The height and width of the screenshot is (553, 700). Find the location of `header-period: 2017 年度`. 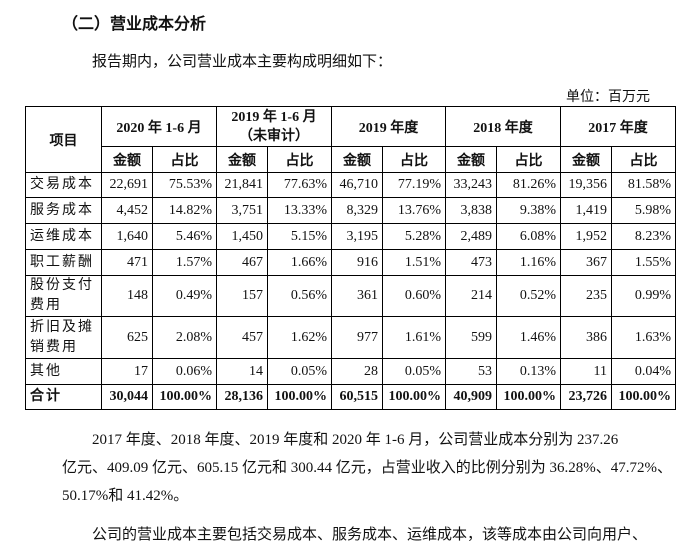

header-period: 2017 年度 is located at coordinates (618, 126).